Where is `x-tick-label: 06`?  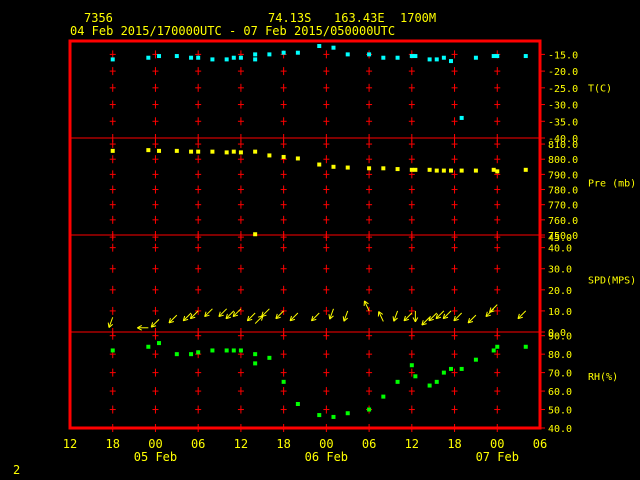
x-tick-label: 06 is located at coordinates (198, 444).